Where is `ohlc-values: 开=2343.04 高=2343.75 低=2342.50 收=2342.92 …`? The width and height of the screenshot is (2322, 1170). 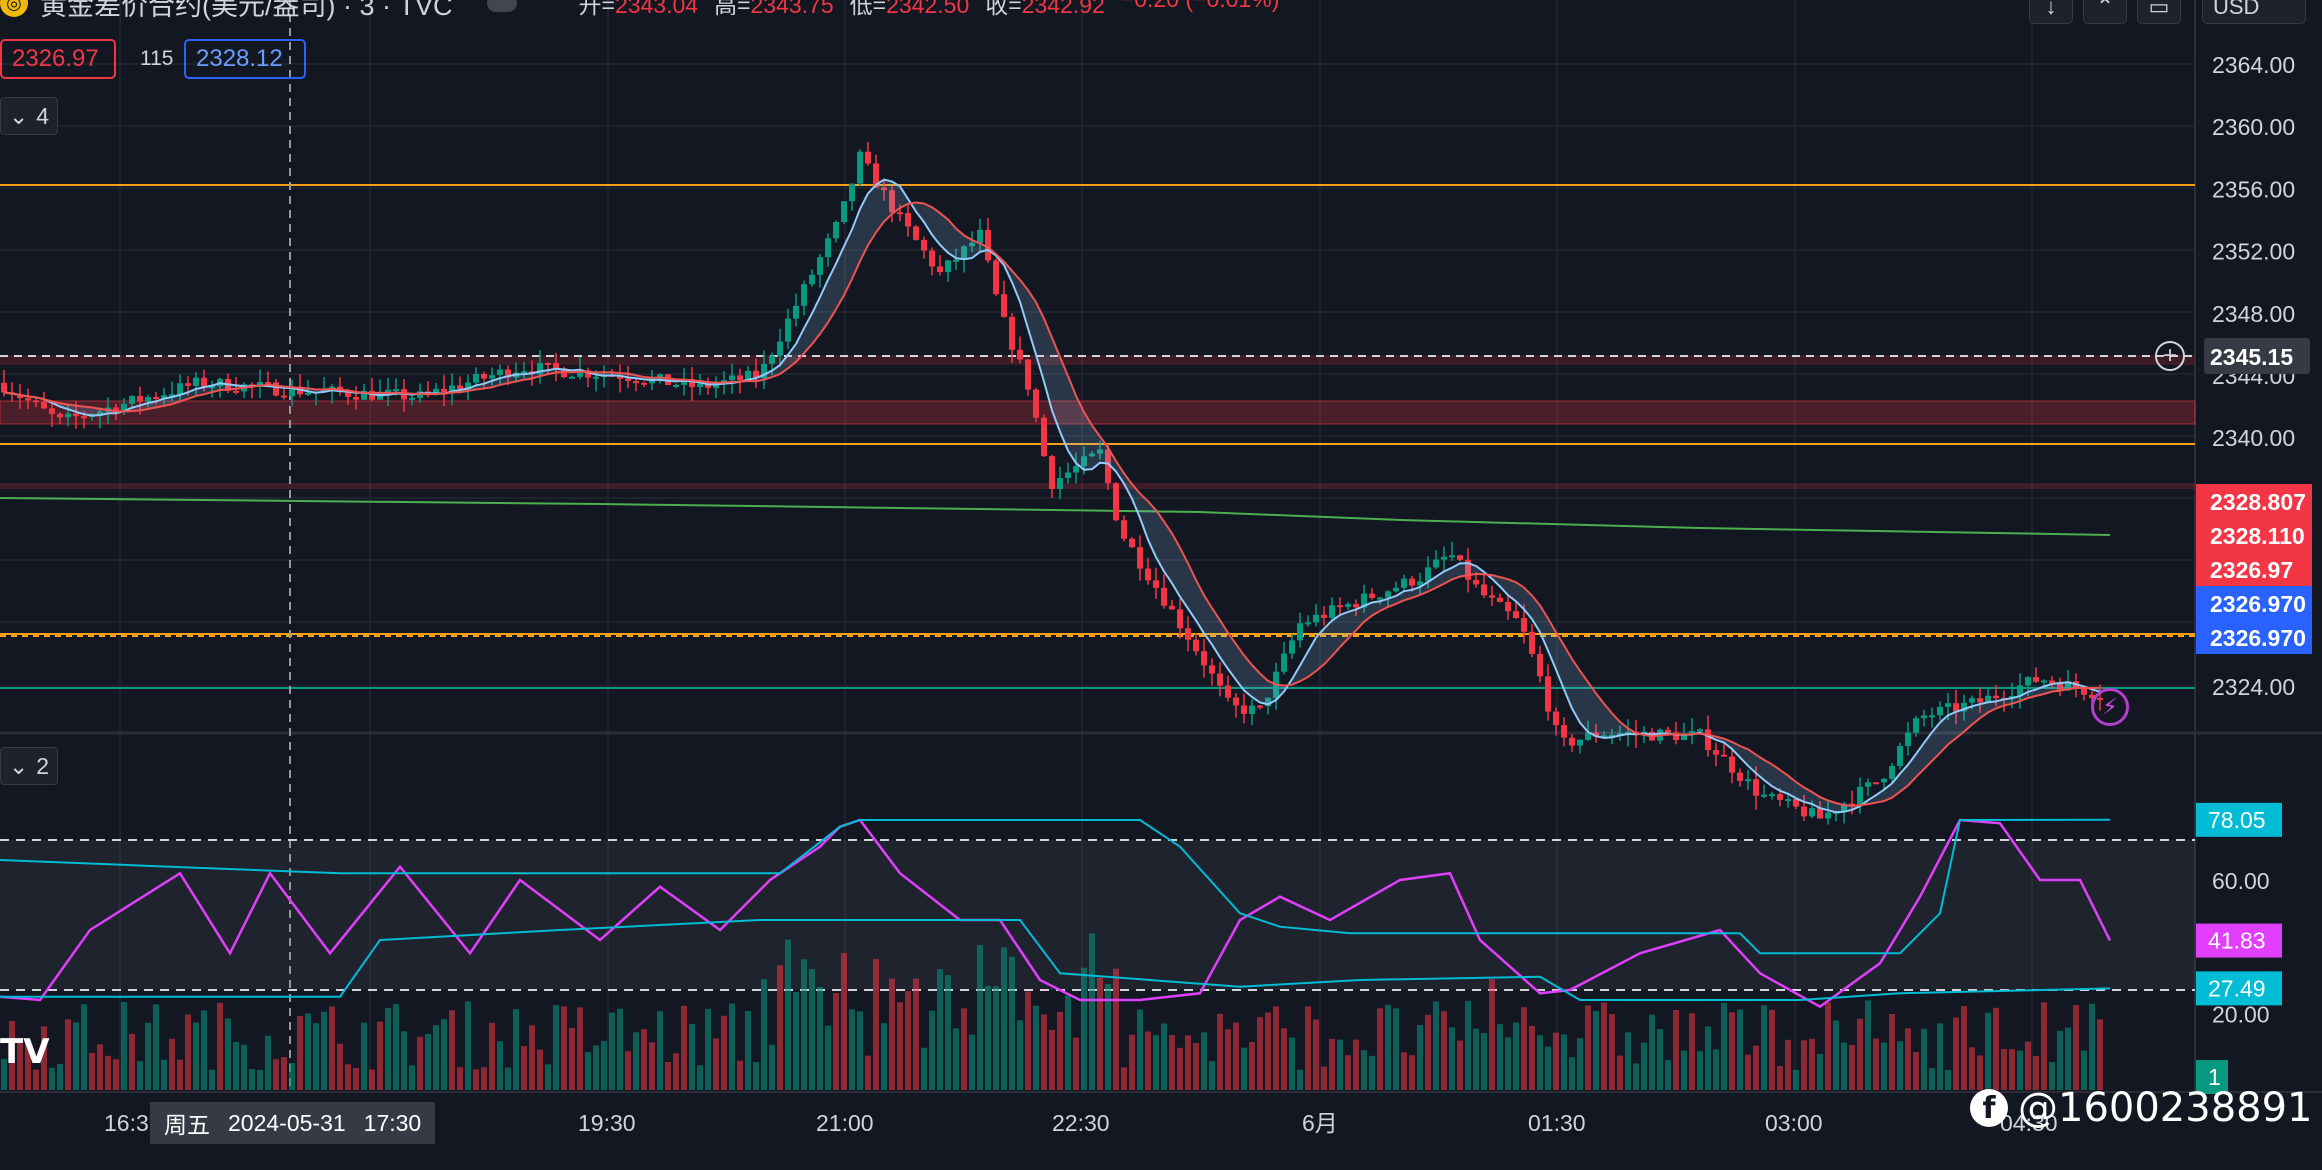
ohlc-values: 开=2343.04 高=2343.75 低=2342.50 收=2342.92 … is located at coordinates (937, 10).